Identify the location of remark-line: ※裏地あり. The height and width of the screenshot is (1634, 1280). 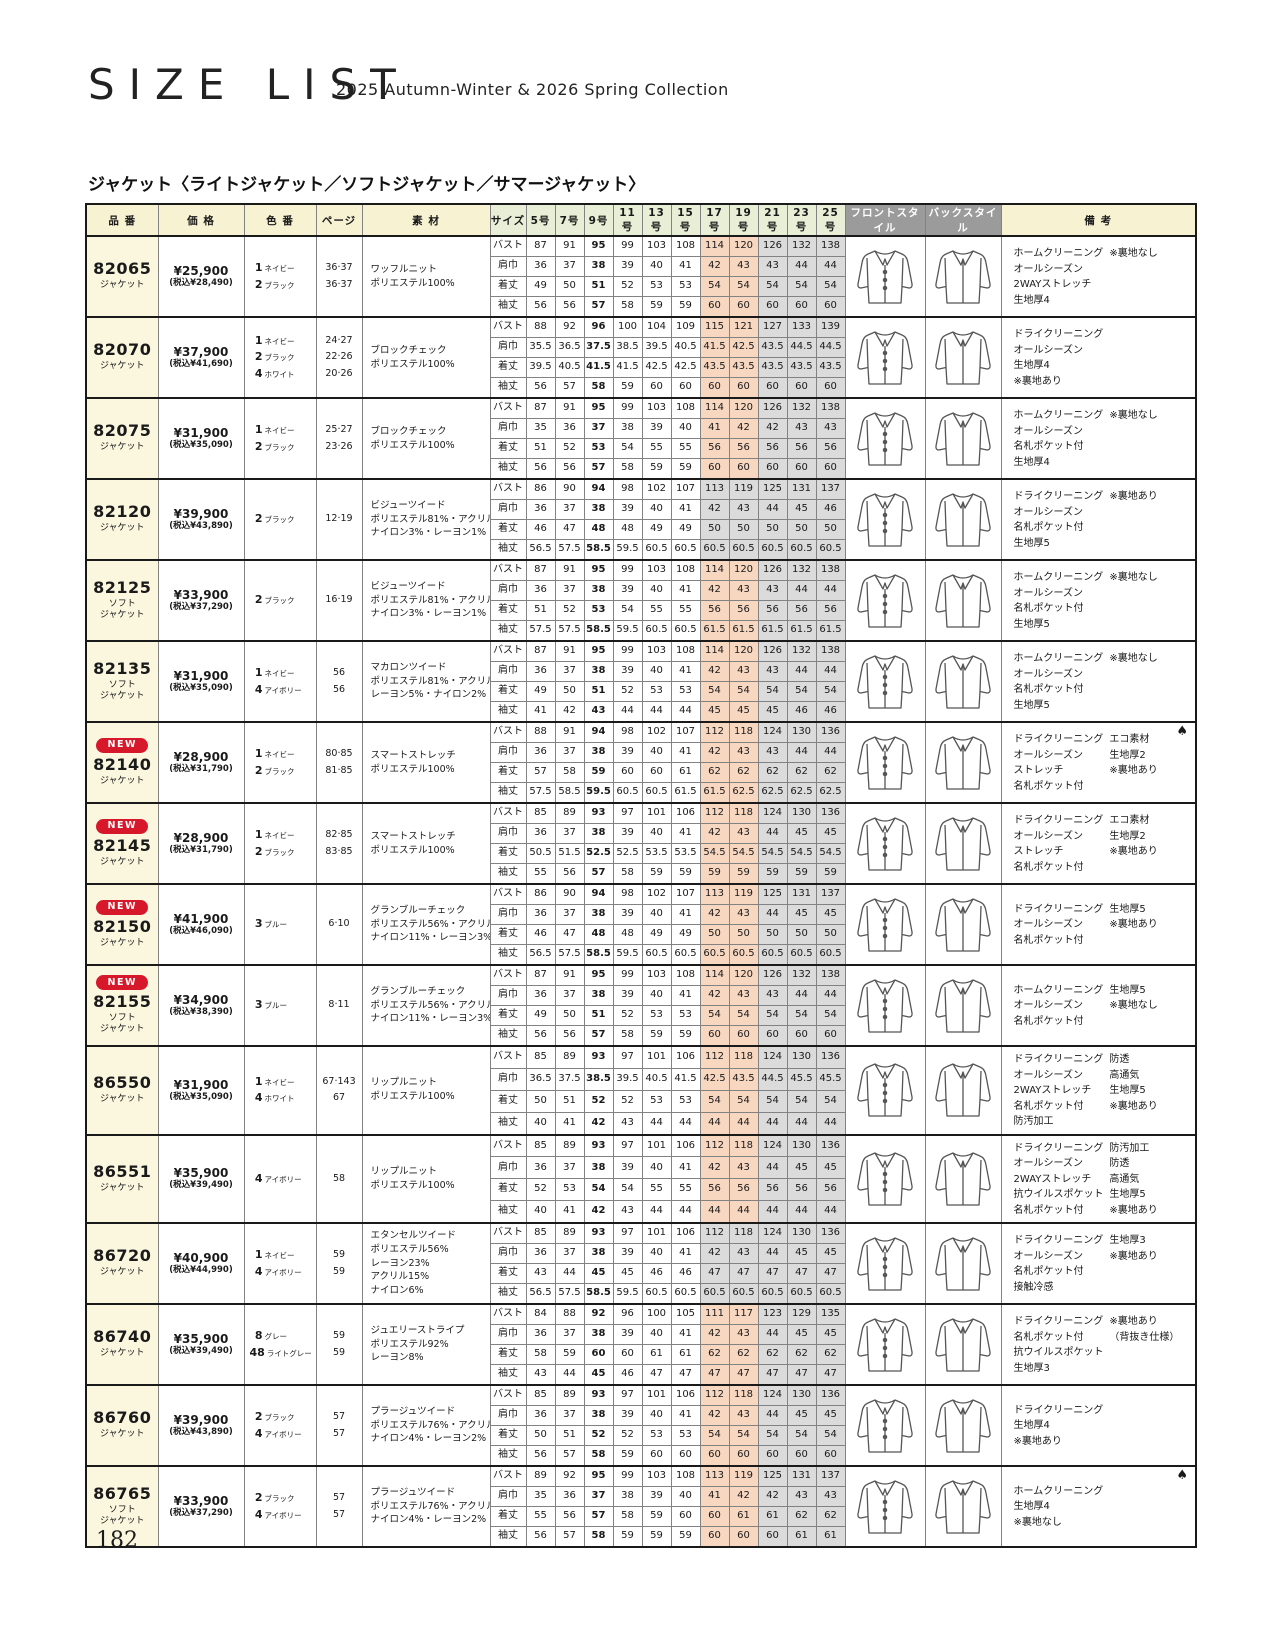
(1133, 925).